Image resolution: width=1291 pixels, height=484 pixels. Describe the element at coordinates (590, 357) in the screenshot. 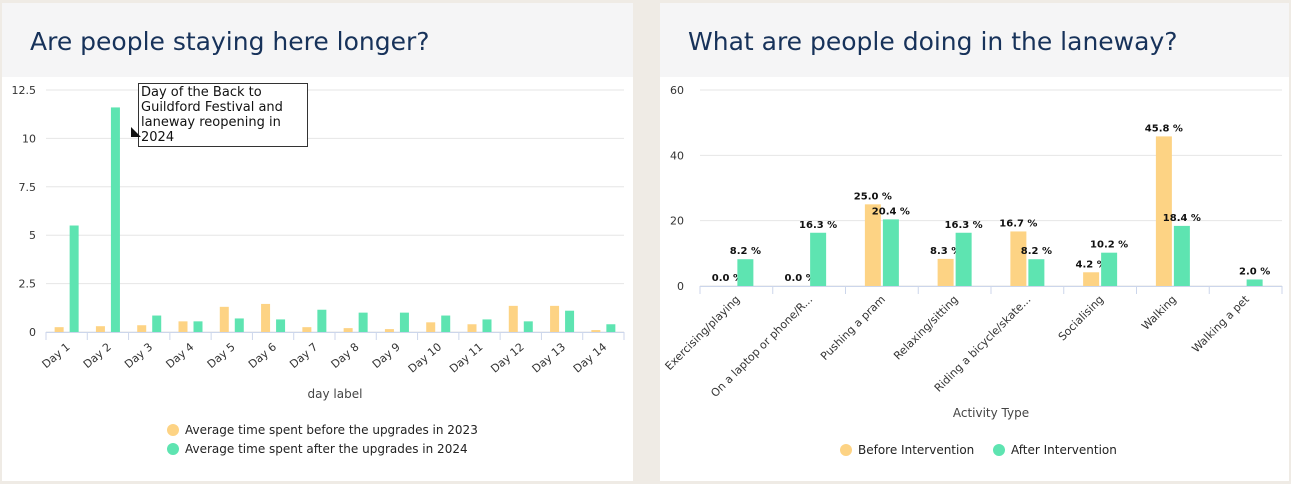

I see `x-tick-label: Day 14` at that location.